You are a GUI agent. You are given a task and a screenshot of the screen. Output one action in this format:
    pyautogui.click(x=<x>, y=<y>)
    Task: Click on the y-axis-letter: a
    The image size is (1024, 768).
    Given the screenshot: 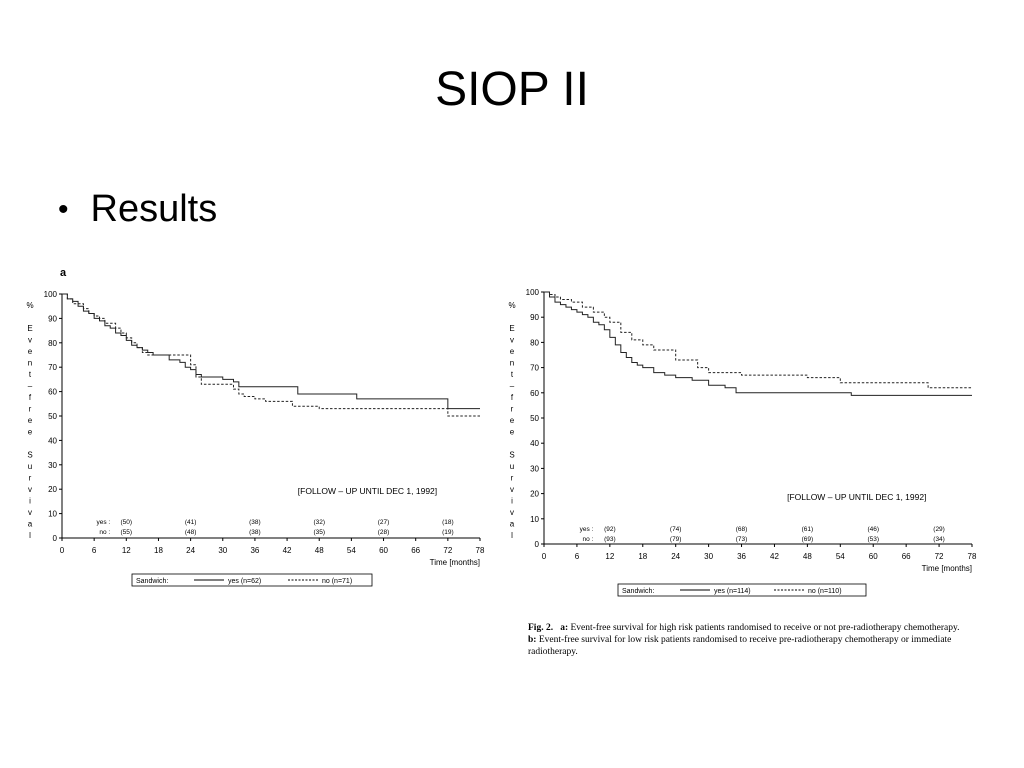 What is the action you would take?
    pyautogui.click(x=512, y=524)
    